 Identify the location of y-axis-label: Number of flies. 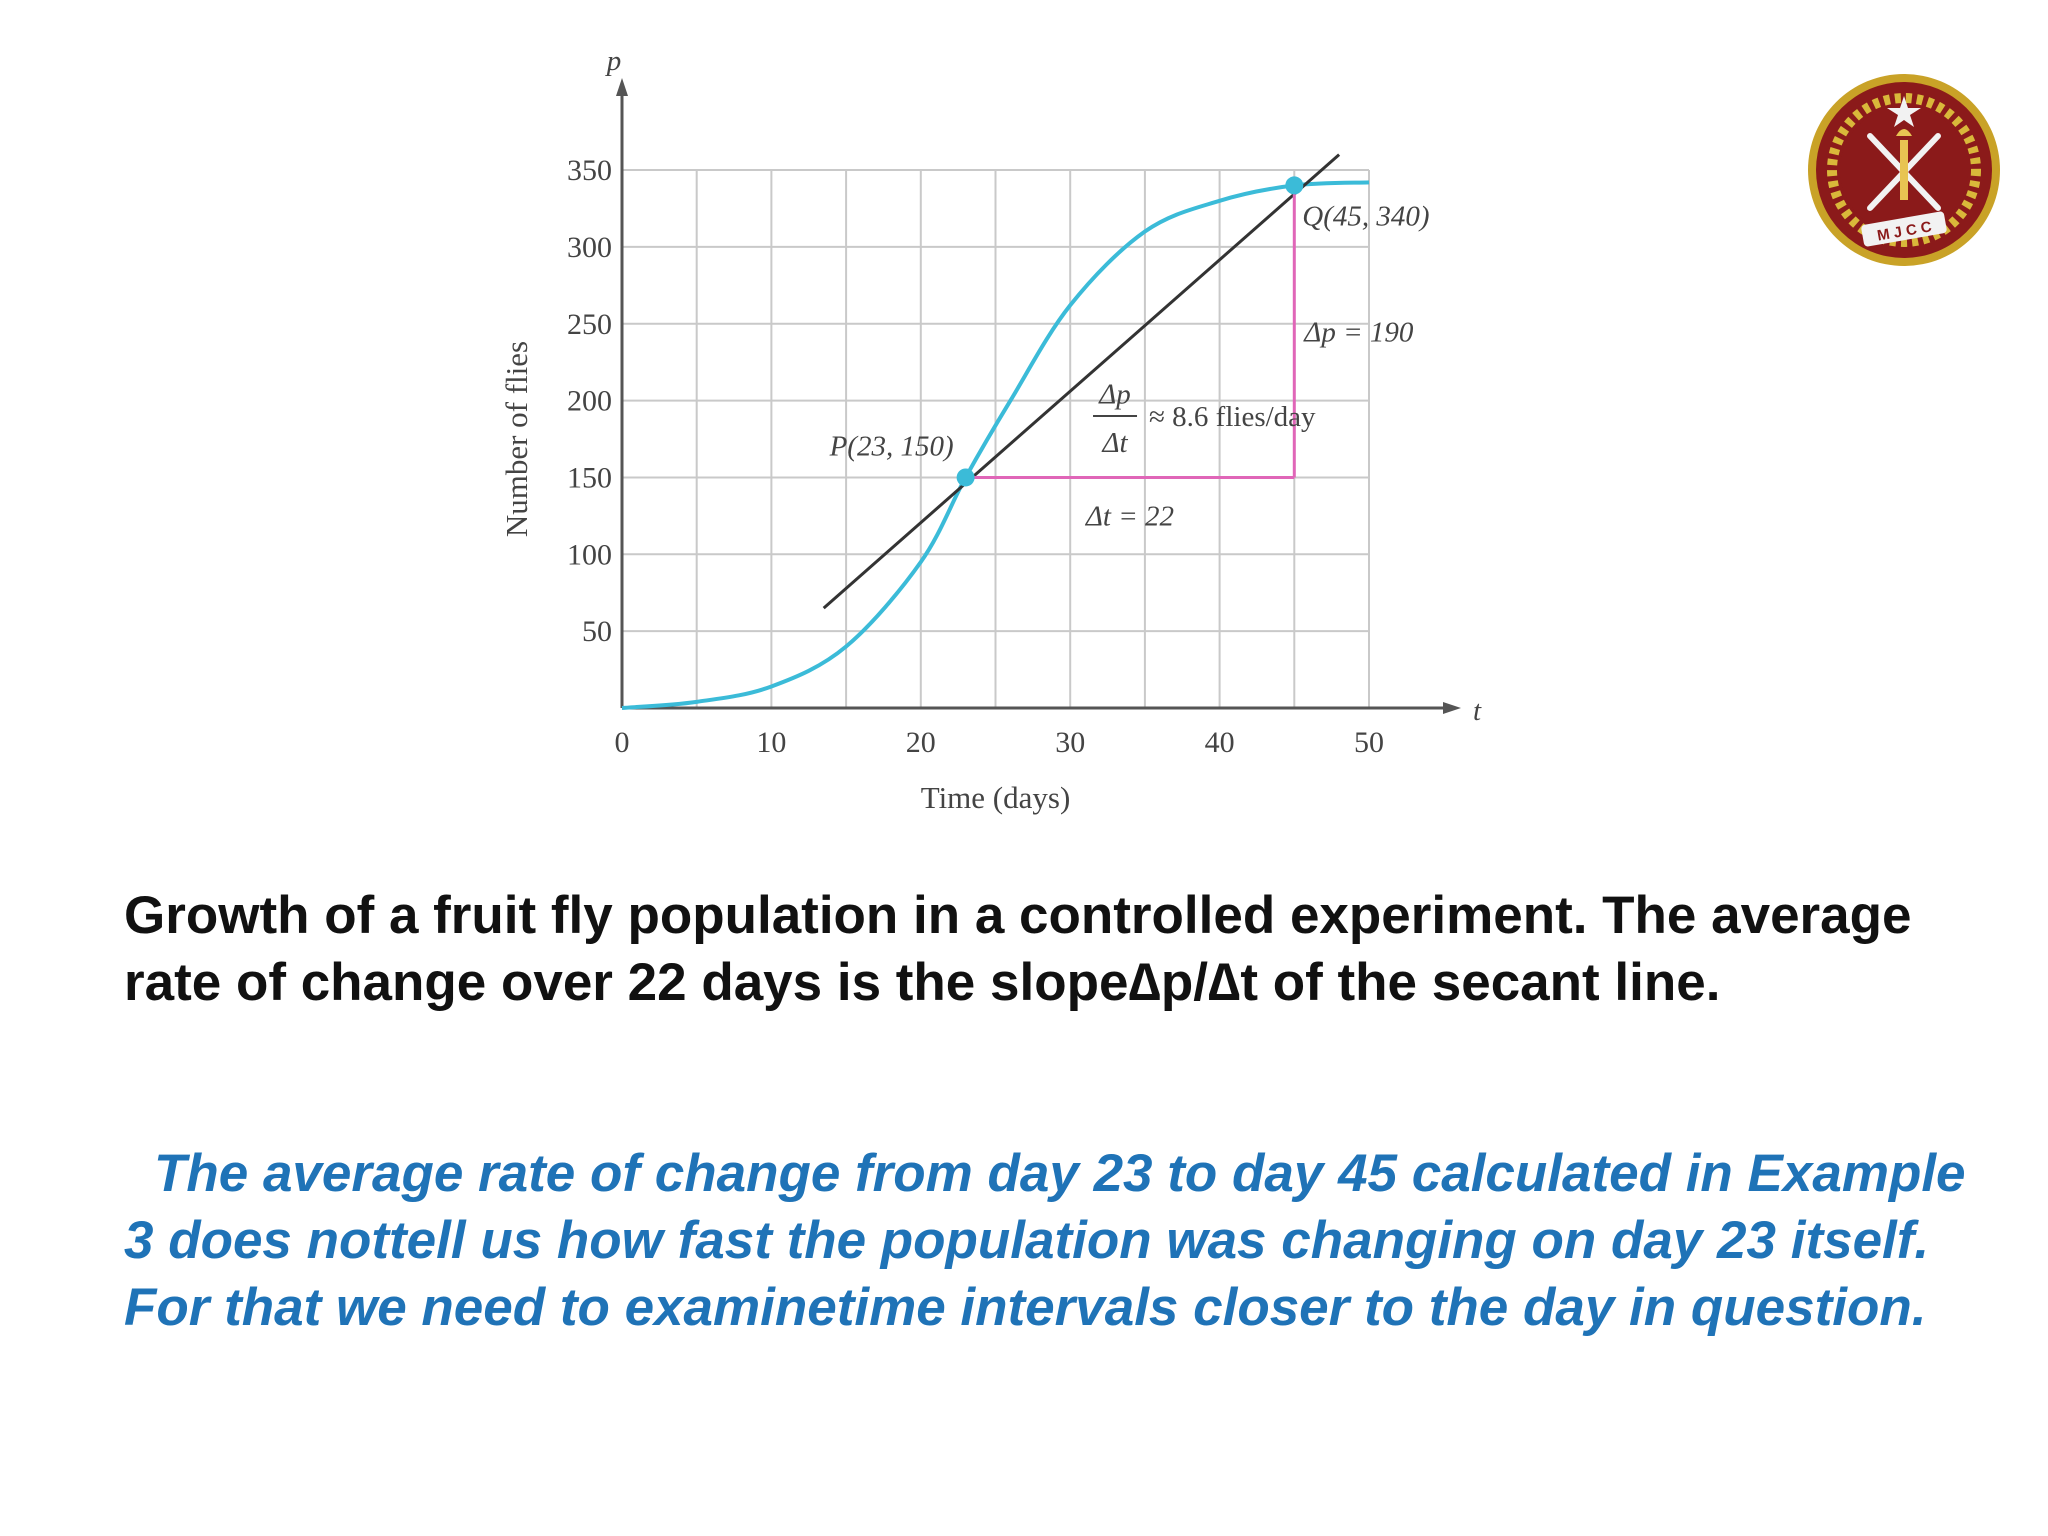
(516, 439).